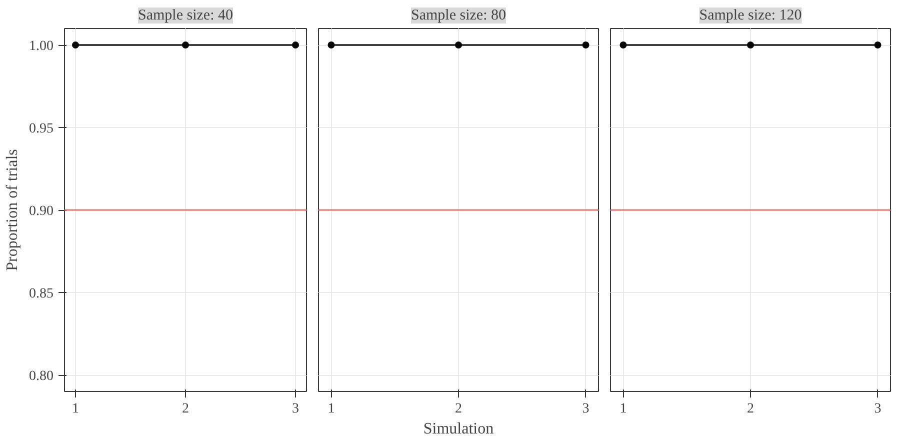 Image resolution: width=913 pixels, height=448 pixels. What do you see at coordinates (41, 129) in the screenshot?
I see `y-tick-label: 0.95` at bounding box center [41, 129].